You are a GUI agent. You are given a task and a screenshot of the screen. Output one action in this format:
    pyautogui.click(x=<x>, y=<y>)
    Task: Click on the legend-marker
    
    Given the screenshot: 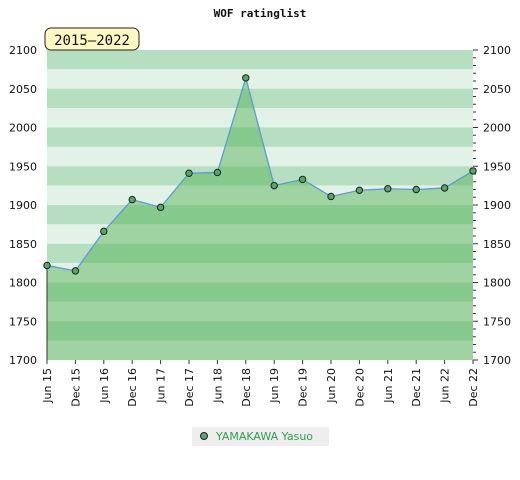 What is the action you would take?
    pyautogui.click(x=204, y=436)
    